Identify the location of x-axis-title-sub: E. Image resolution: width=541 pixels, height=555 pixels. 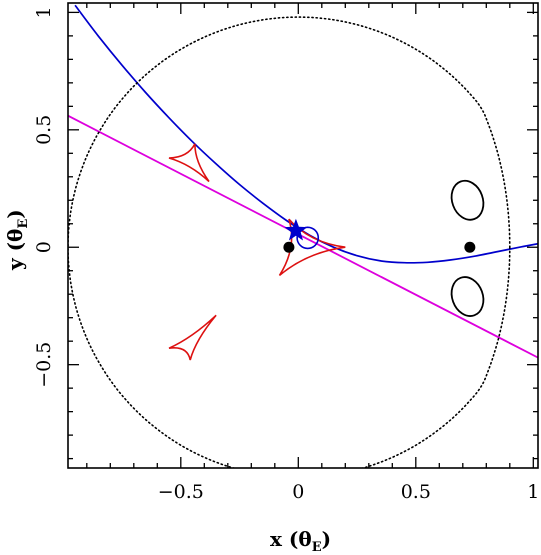
(317, 547).